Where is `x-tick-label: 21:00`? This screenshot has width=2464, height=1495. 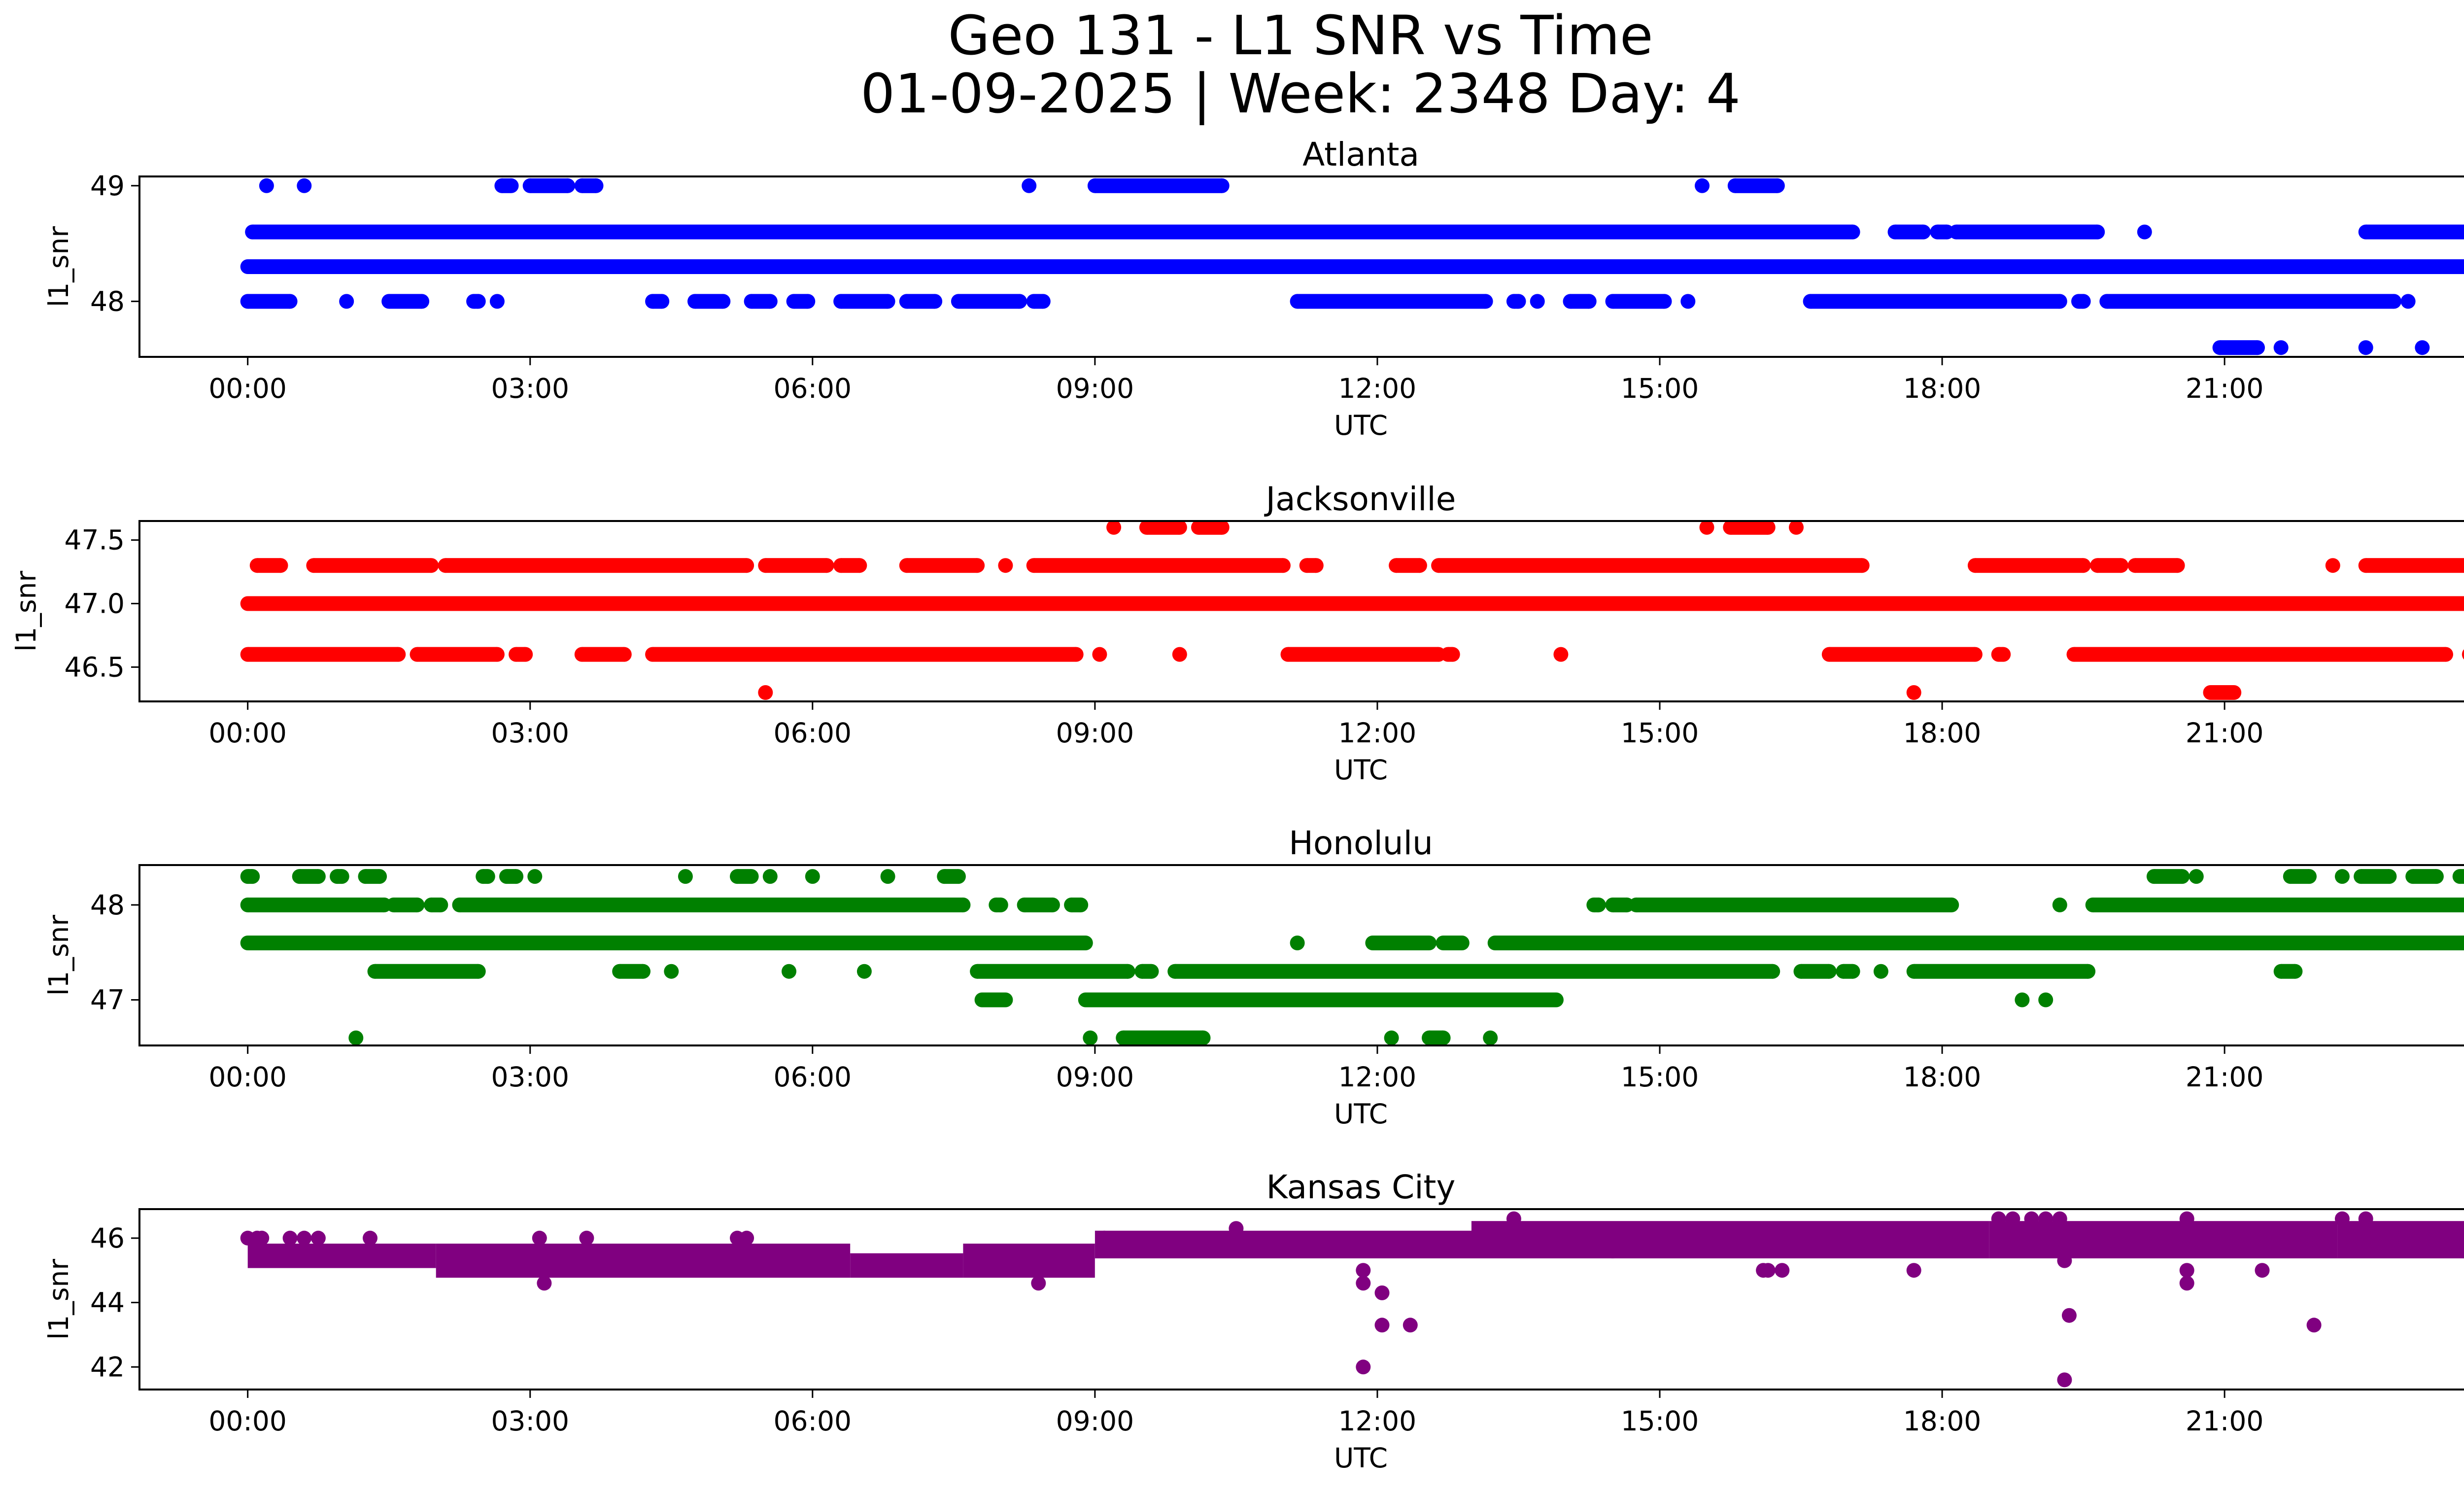 x-tick-label: 21:00 is located at coordinates (2225, 388).